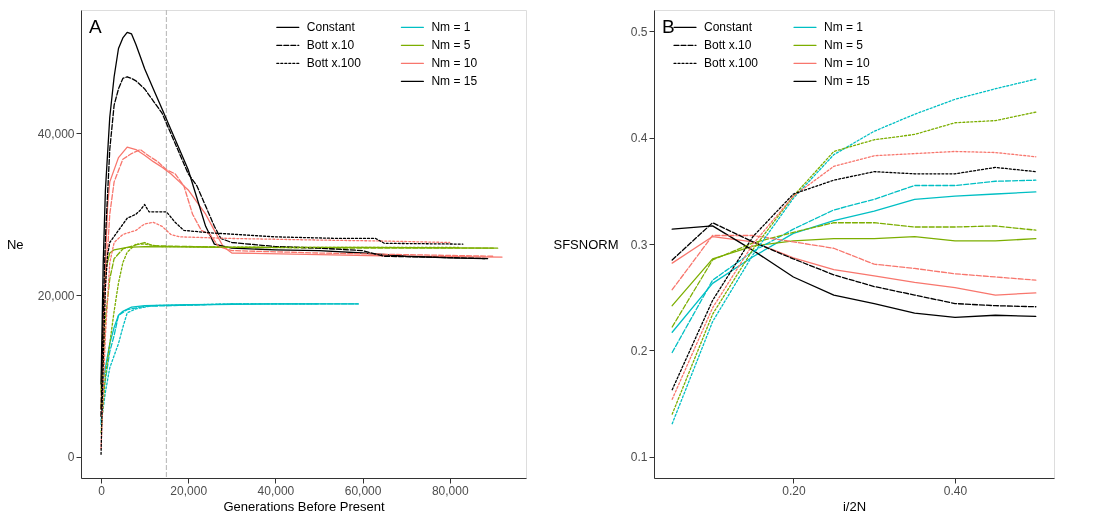 Image resolution: width=1104 pixels, height=519 pixels. What do you see at coordinates (363, 490) in the screenshot?
I see `x-tick-label: 60,000` at bounding box center [363, 490].